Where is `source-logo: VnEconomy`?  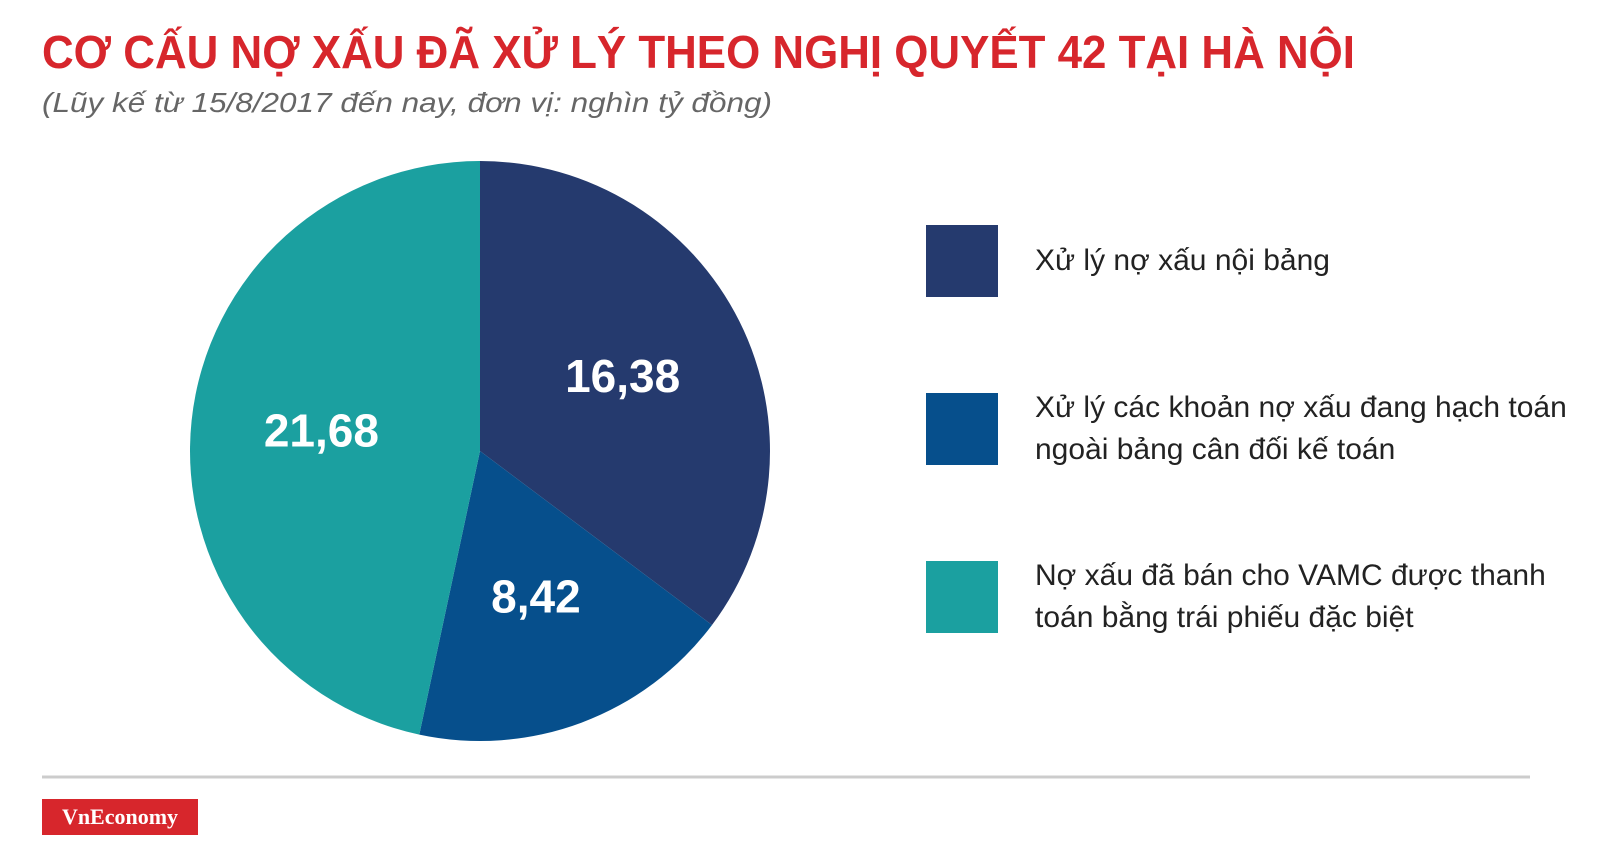 source-logo: VnEconomy is located at coordinates (120, 816).